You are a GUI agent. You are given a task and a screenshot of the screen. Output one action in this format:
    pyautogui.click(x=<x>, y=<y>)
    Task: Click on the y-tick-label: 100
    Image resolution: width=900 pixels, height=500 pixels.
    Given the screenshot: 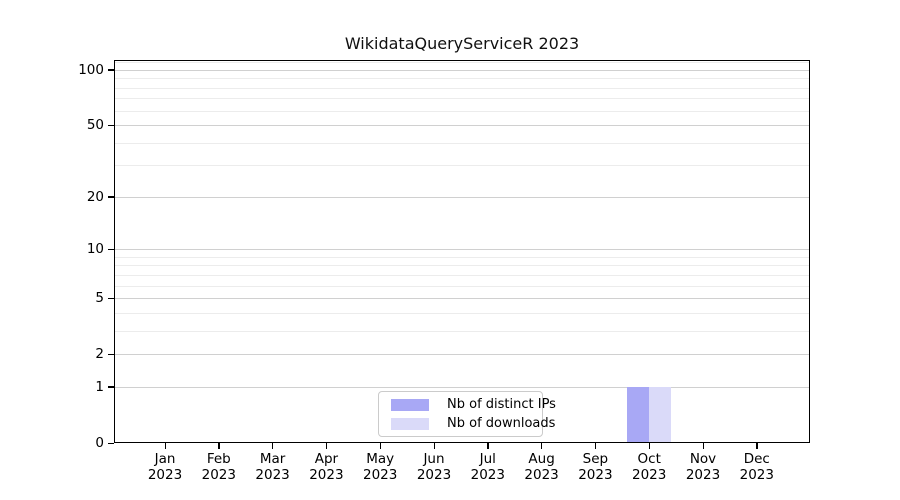 What is the action you would take?
    pyautogui.click(x=91, y=69)
    